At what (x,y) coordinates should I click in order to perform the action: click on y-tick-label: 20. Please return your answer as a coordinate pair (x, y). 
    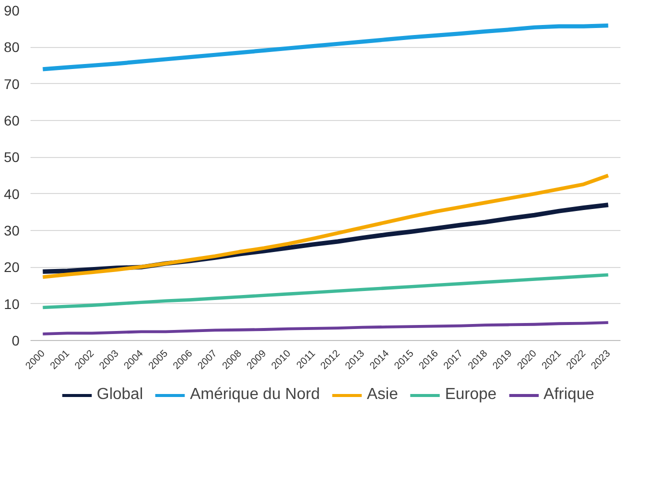
    Looking at the image, I should click on (12, 267).